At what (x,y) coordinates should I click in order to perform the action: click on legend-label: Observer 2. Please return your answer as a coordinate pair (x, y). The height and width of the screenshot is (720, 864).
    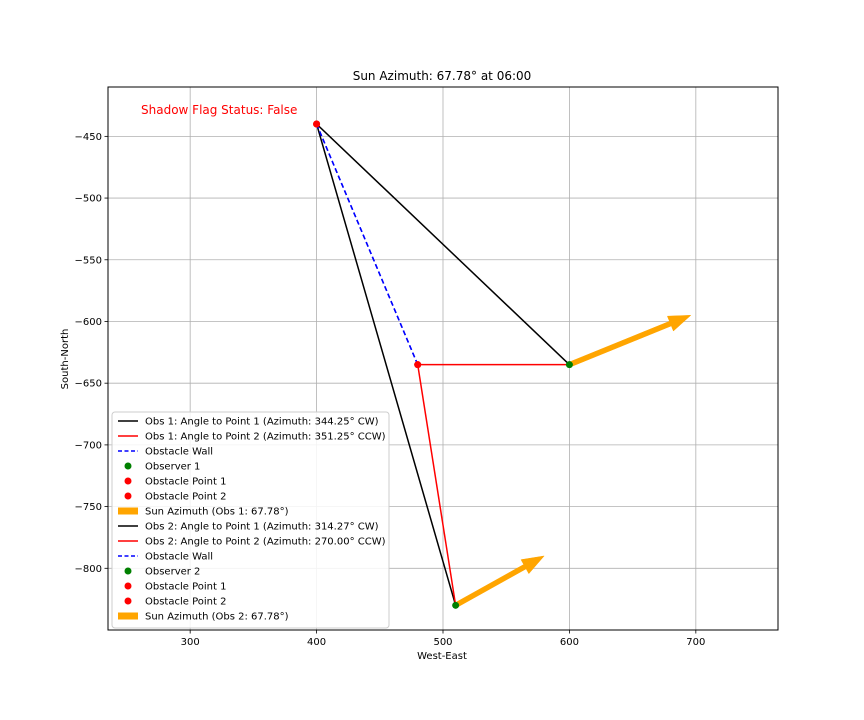
    Looking at the image, I should click on (172, 572).